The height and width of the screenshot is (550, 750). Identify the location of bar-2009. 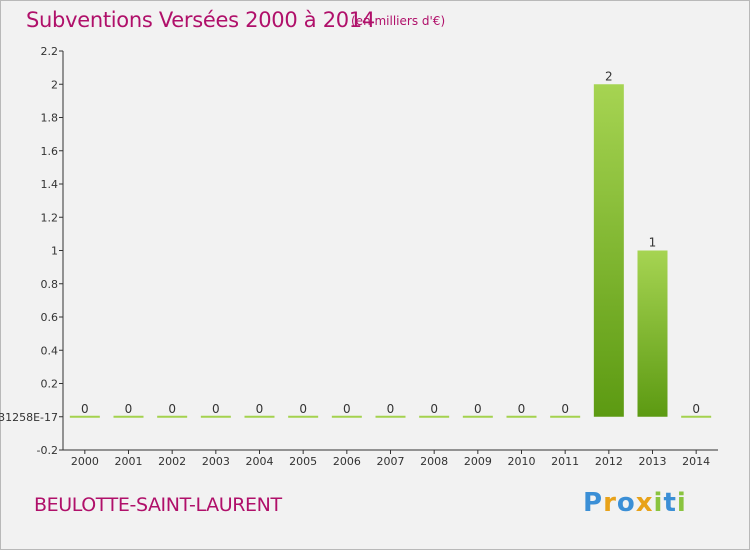
(477, 416).